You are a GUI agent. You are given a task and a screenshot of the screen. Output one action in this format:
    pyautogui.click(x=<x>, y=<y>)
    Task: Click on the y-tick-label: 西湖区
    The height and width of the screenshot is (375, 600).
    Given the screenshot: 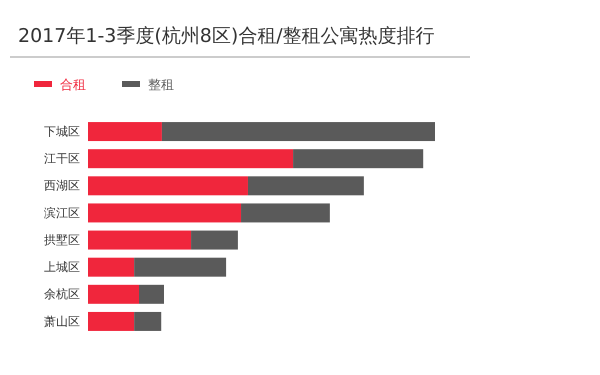 What is the action you would take?
    pyautogui.click(x=62, y=185)
    